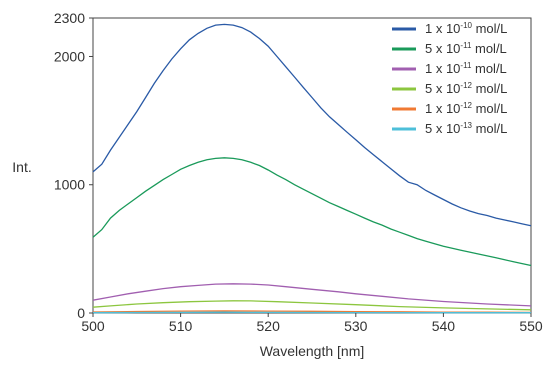 The width and height of the screenshot is (548, 368). What do you see at coordinates (69, 18) in the screenshot?
I see `y-tick-label: 2300` at bounding box center [69, 18].